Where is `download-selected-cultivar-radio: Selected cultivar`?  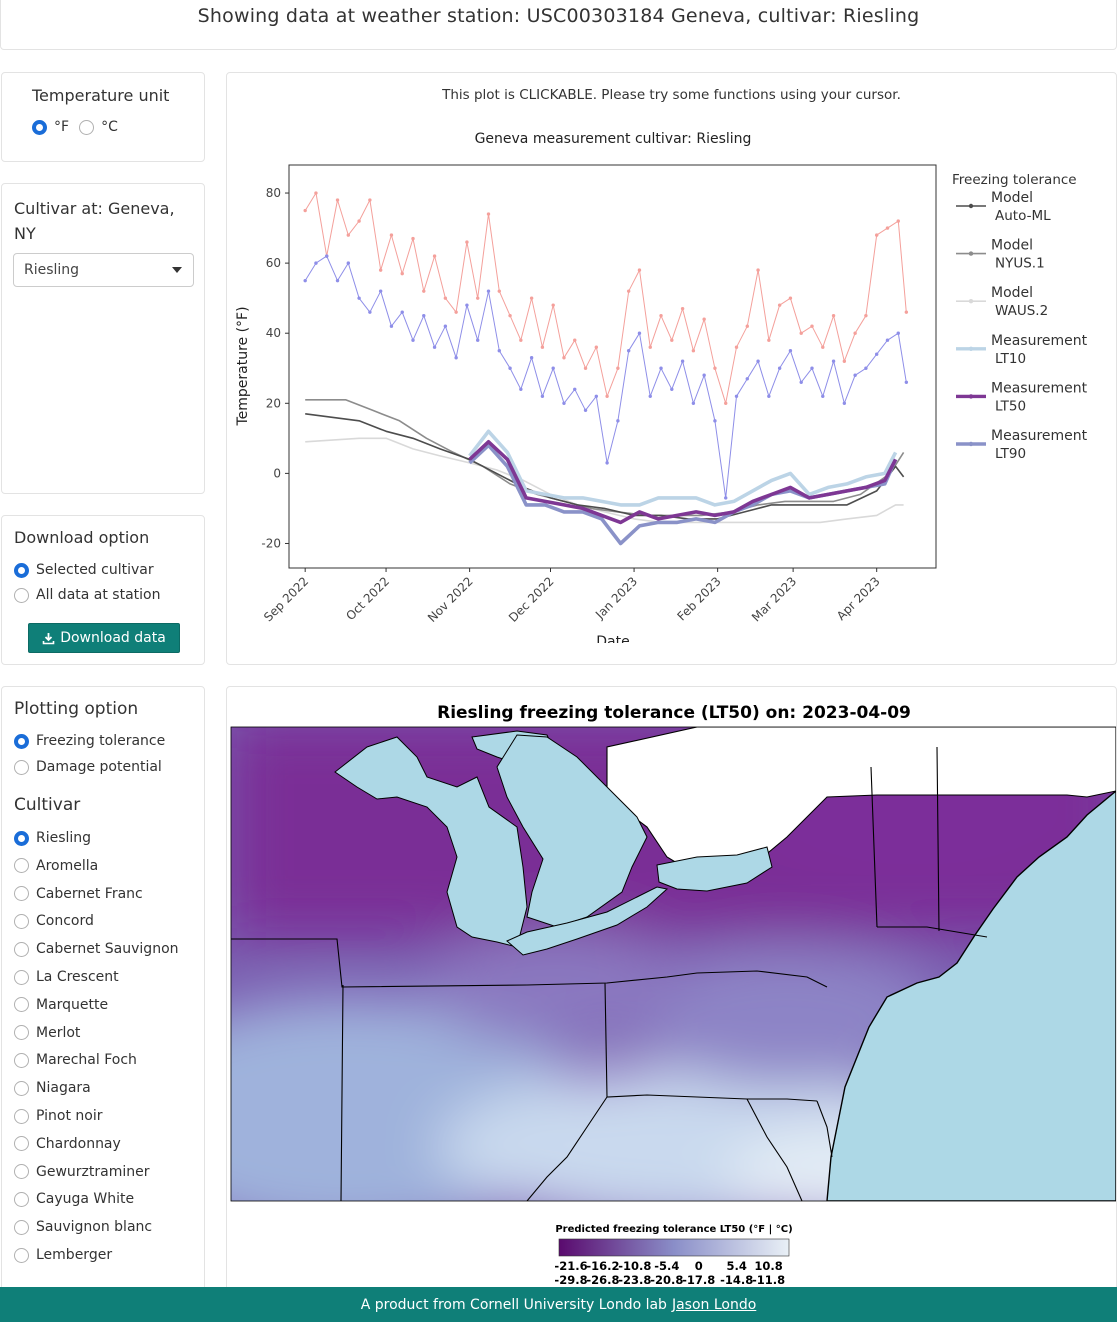 download-selected-cultivar-radio: Selected cultivar is located at coordinates (84, 570).